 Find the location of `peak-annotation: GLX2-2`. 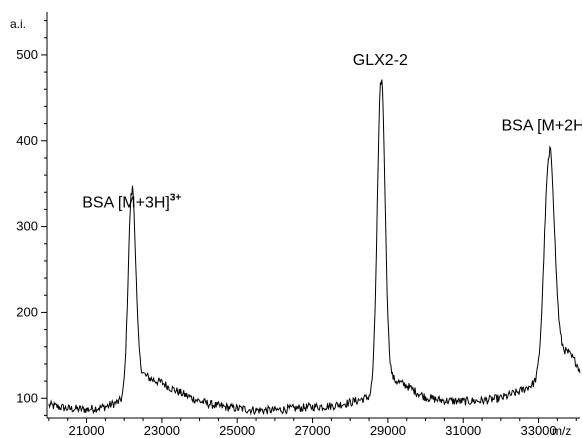

peak-annotation: GLX2-2 is located at coordinates (380, 60).